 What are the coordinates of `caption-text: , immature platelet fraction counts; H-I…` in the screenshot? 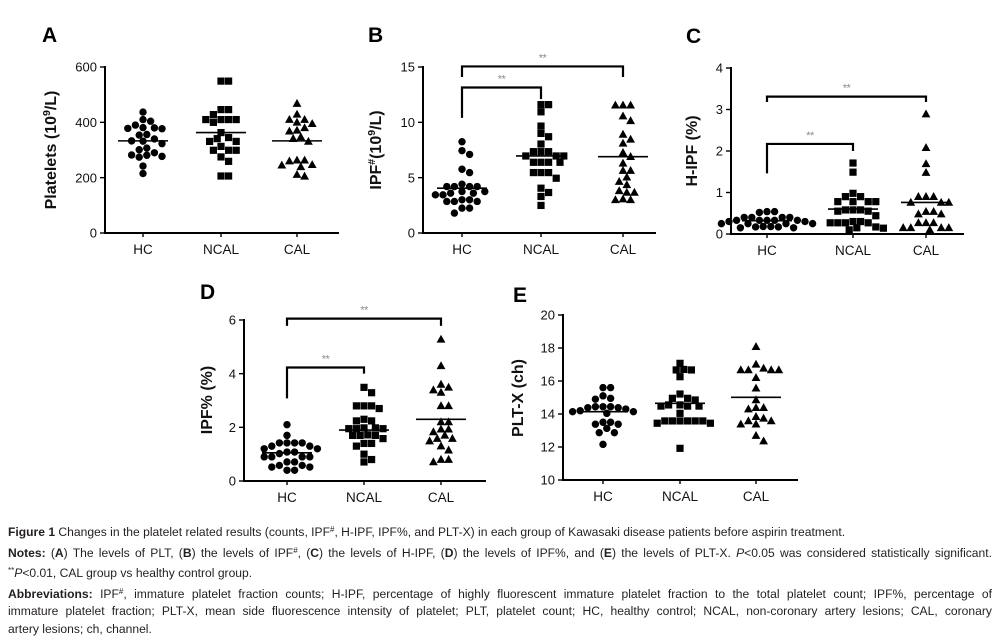 It's located at (557, 593).